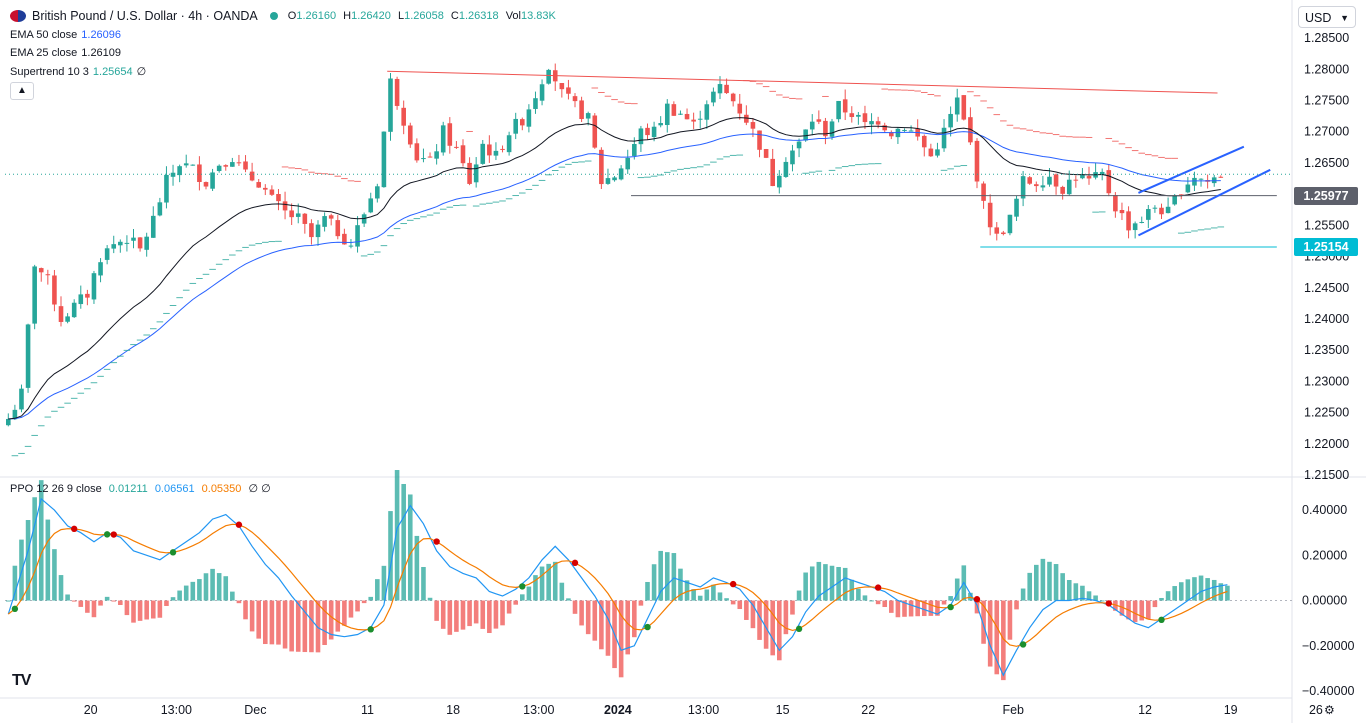 Image resolution: width=1366 pixels, height=723 pixels. I want to click on trend-line-channel-upper, so click(1191, 169).